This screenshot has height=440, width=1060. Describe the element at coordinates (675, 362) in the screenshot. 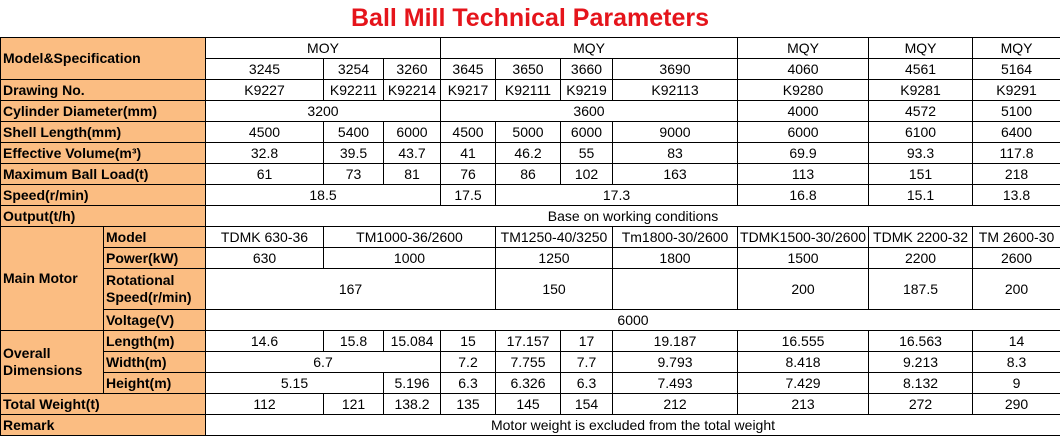

I see `data-cell: 9.793` at that location.